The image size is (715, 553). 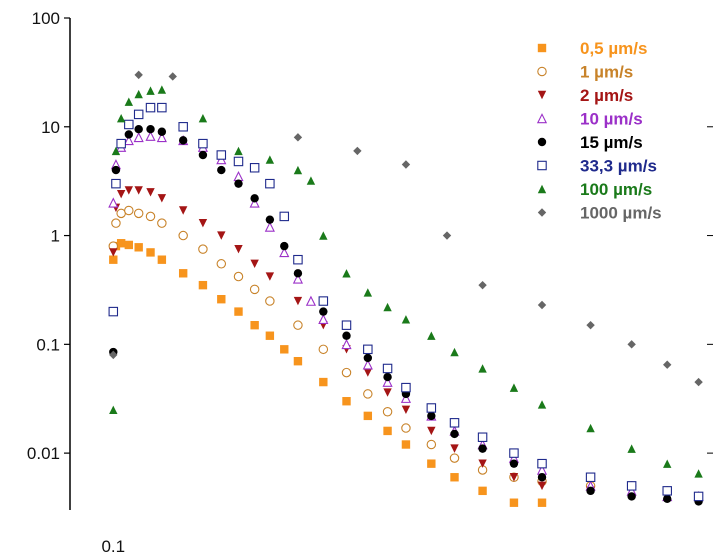 What do you see at coordinates (113, 545) in the screenshot?
I see `x-tick-label: 0.1` at bounding box center [113, 545].